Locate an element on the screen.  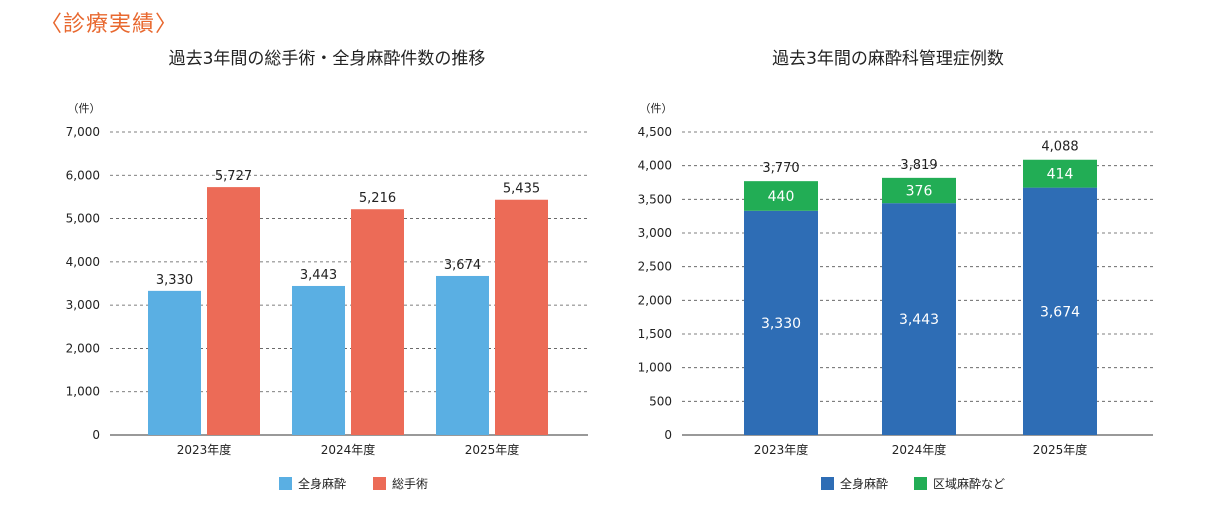
chart1-y-tick-label: 6,000 is located at coordinates (83, 175).